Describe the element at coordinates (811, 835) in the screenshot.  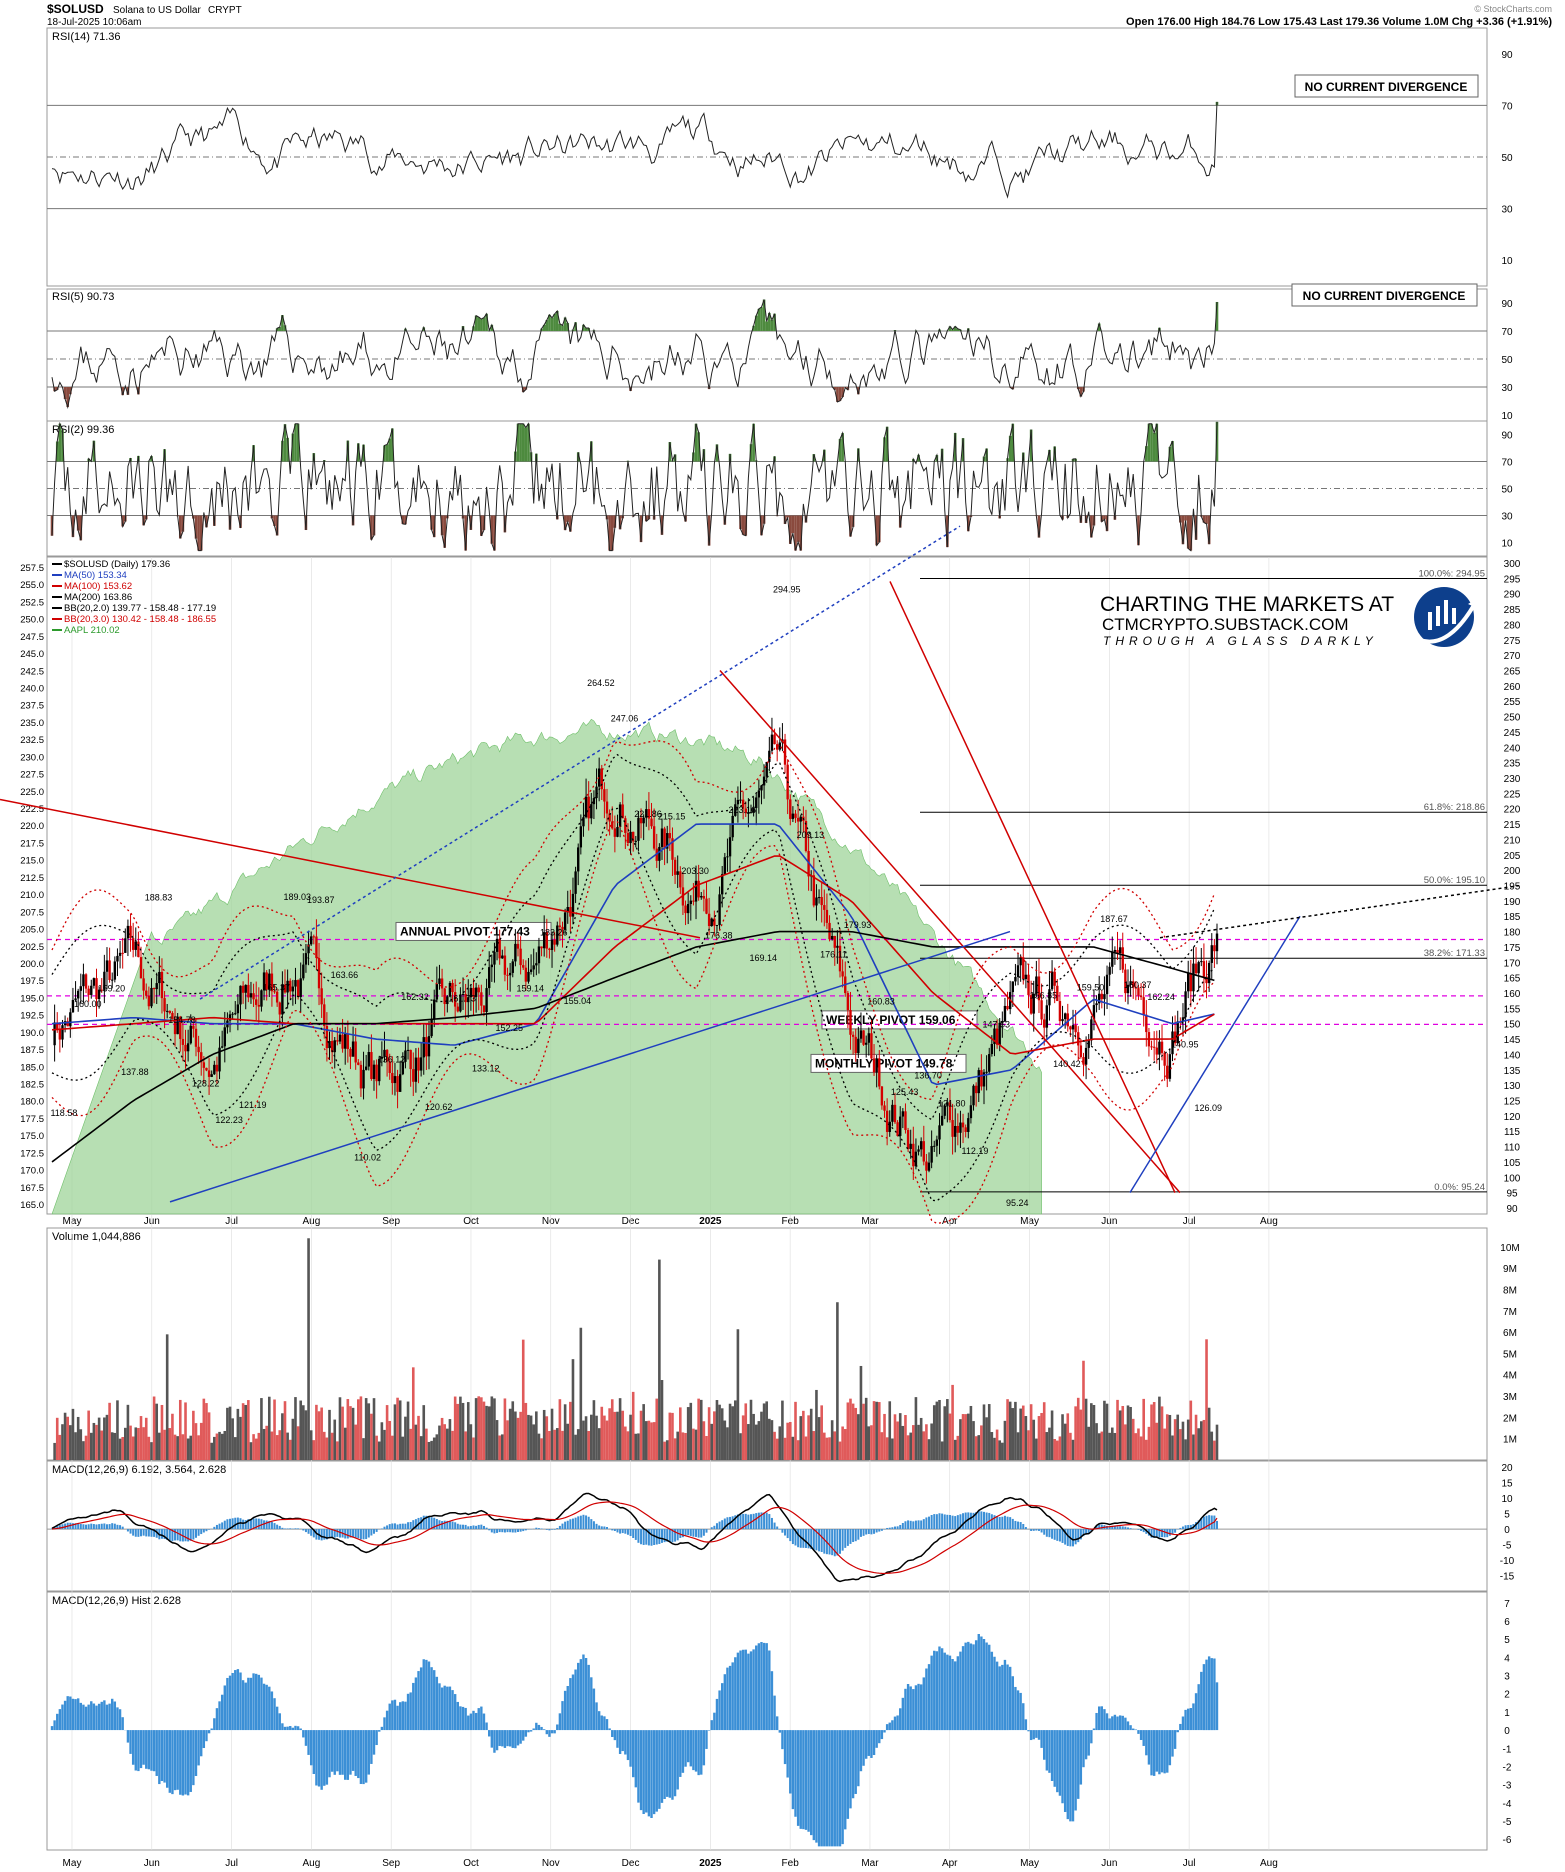
I see `price-annotation-label: 209.13` at that location.